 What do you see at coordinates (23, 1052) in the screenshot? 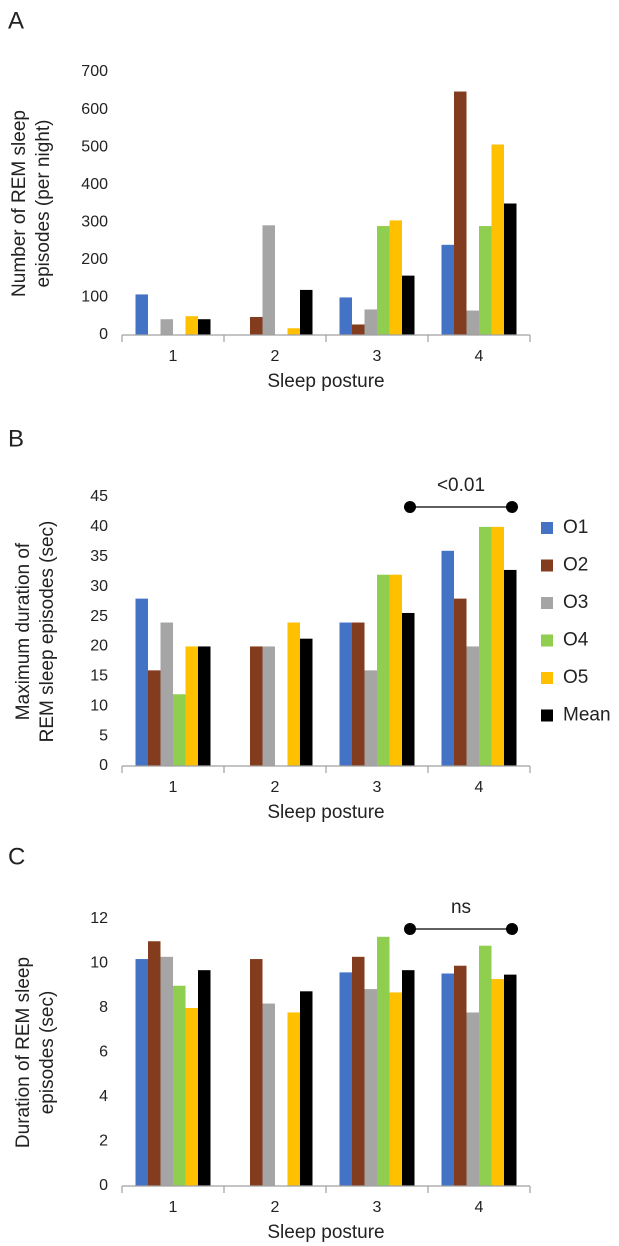
I see `y-axis-label: Duration of REM sleep` at bounding box center [23, 1052].